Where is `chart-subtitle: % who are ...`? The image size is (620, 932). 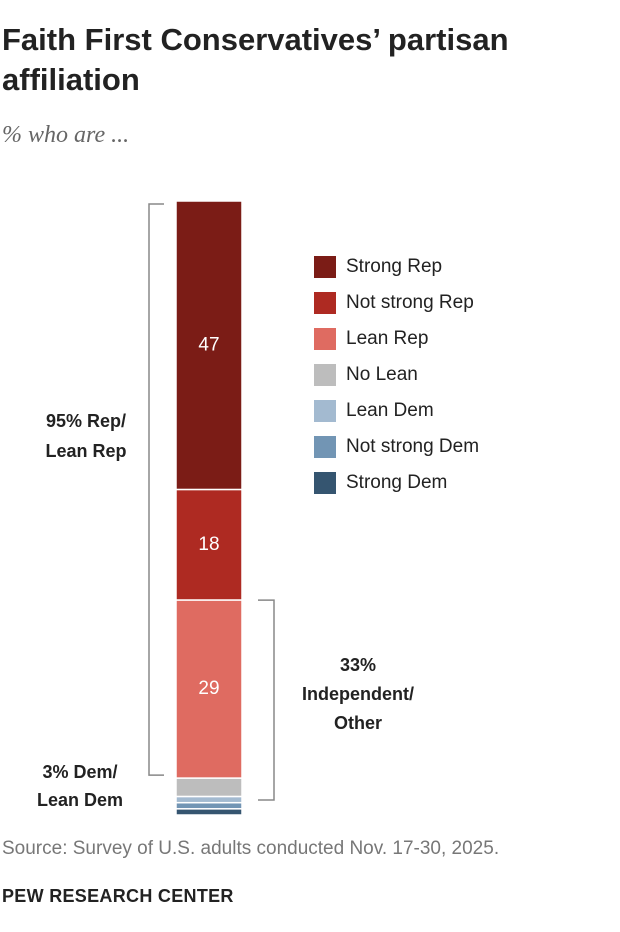
chart-subtitle: % who are ... is located at coordinates (66, 135).